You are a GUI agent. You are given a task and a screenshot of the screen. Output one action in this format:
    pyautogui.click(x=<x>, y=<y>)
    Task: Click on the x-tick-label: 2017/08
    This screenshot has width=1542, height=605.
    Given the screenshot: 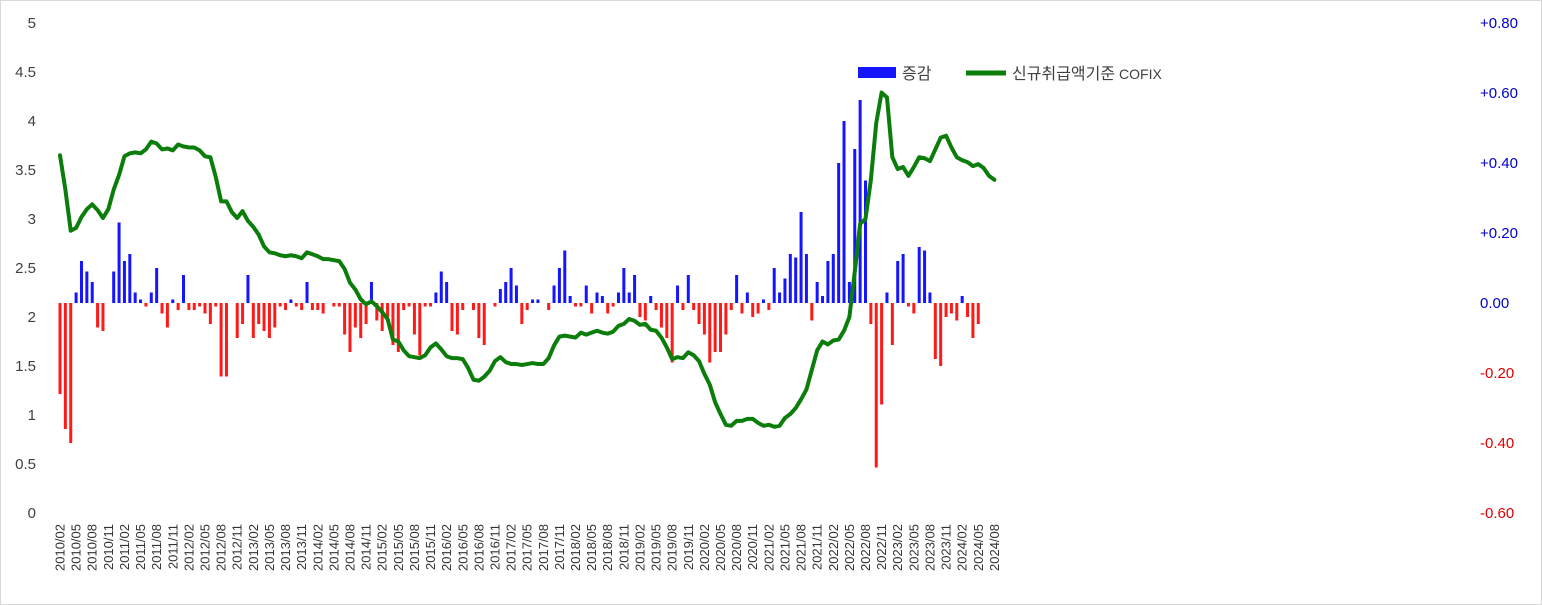 What is the action you would take?
    pyautogui.click(x=543, y=547)
    